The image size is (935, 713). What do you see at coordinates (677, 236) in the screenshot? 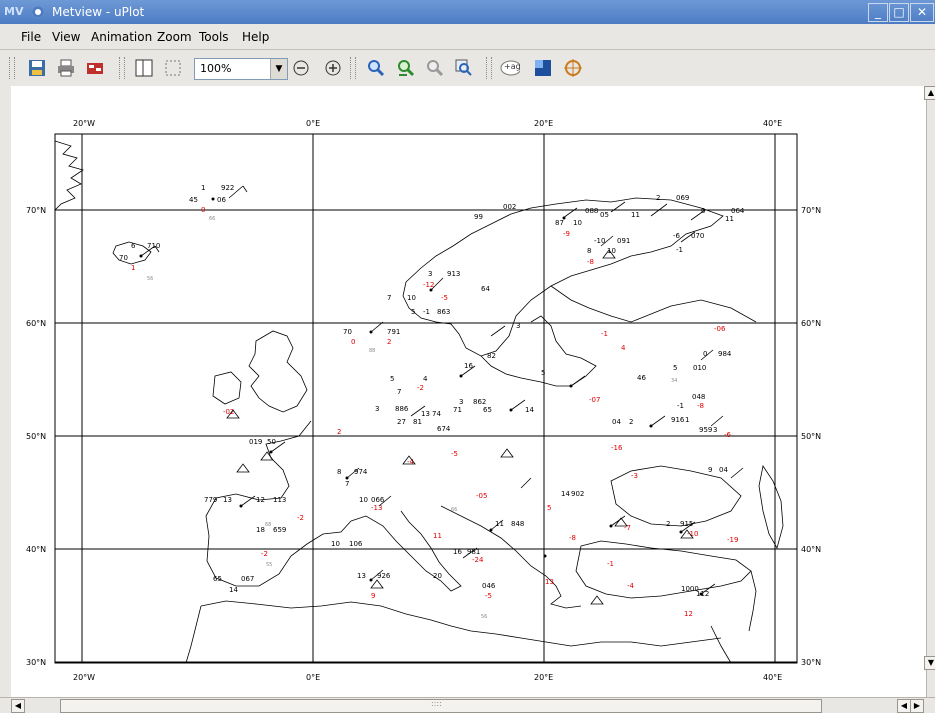
I see `station-value-black: -6` at bounding box center [677, 236].